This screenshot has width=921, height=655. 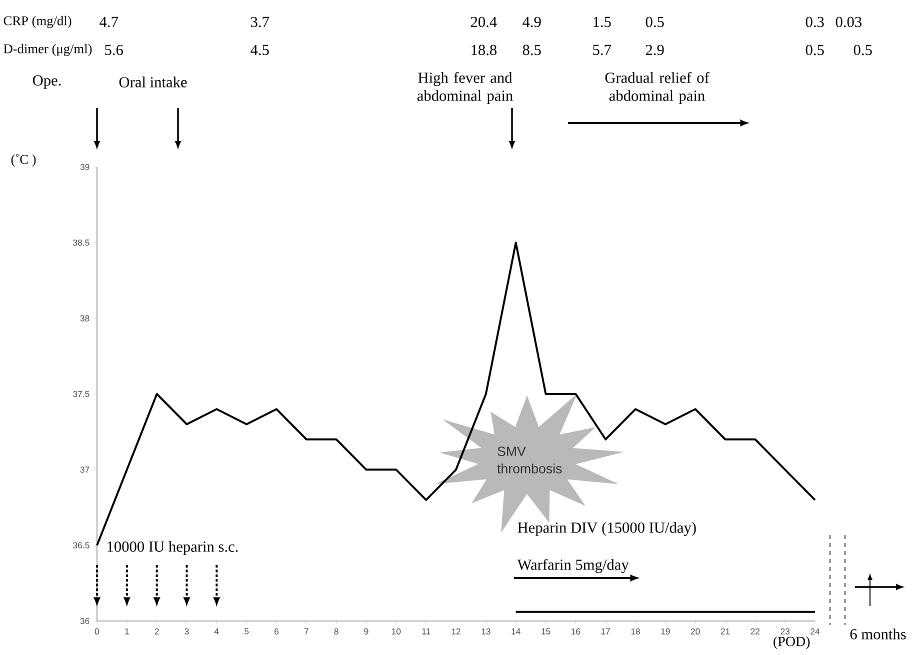 What do you see at coordinates (186, 631) in the screenshot?
I see `x-tick-label: 3` at bounding box center [186, 631].